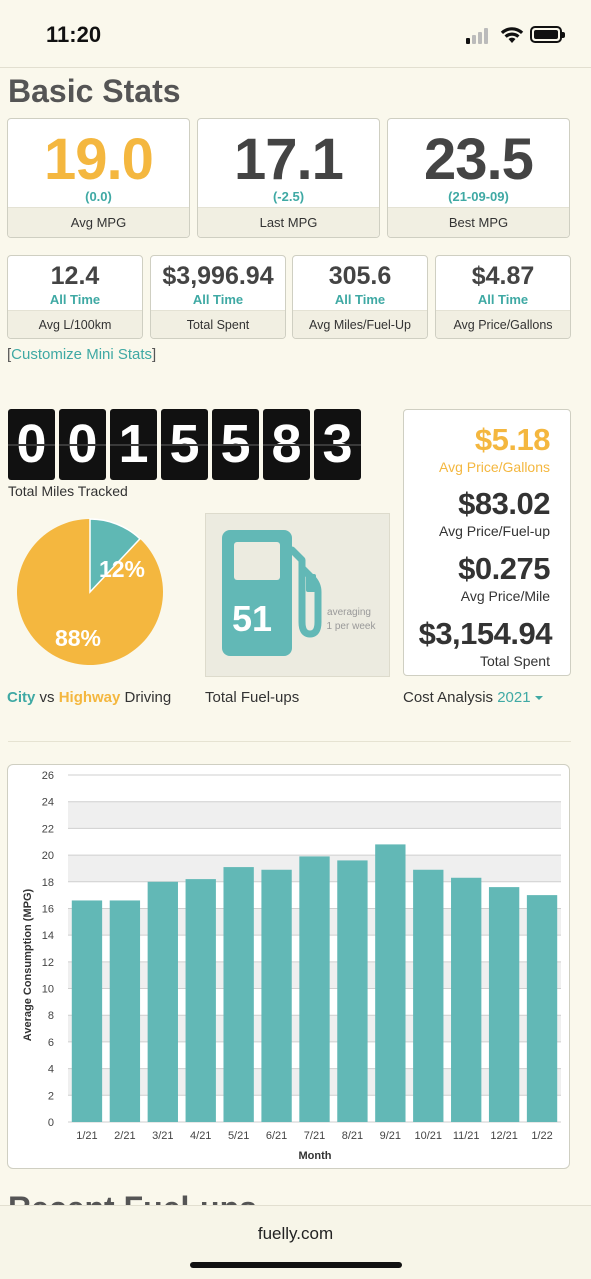 This screenshot has width=591, height=1279. What do you see at coordinates (295, 34) in the screenshot?
I see `status-bar: 11:20` at bounding box center [295, 34].